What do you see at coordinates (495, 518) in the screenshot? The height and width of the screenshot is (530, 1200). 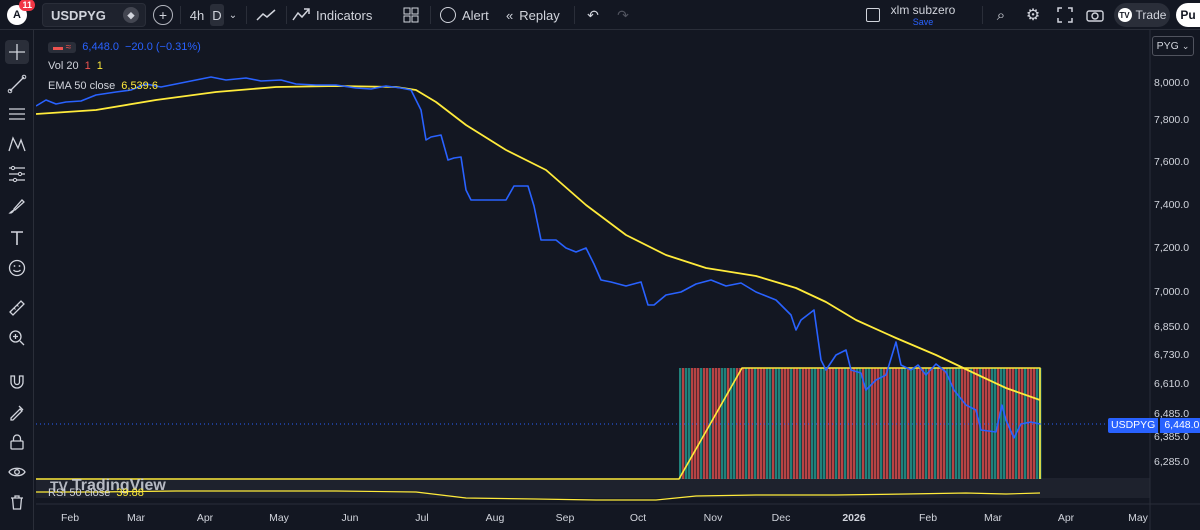 I see `time-label: Aug` at bounding box center [495, 518].